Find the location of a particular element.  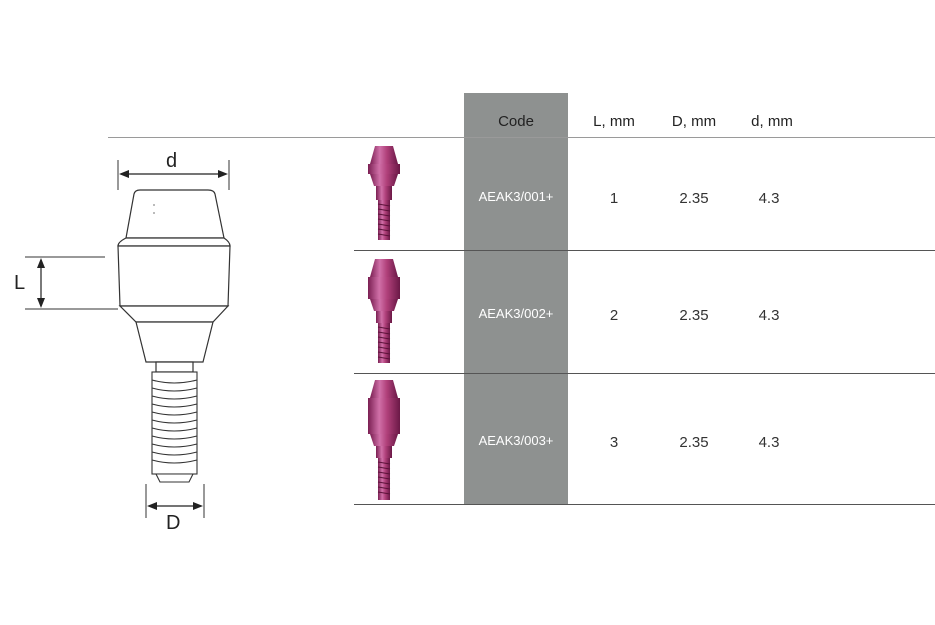

header-l-mm: L, mm is located at coordinates (614, 121).